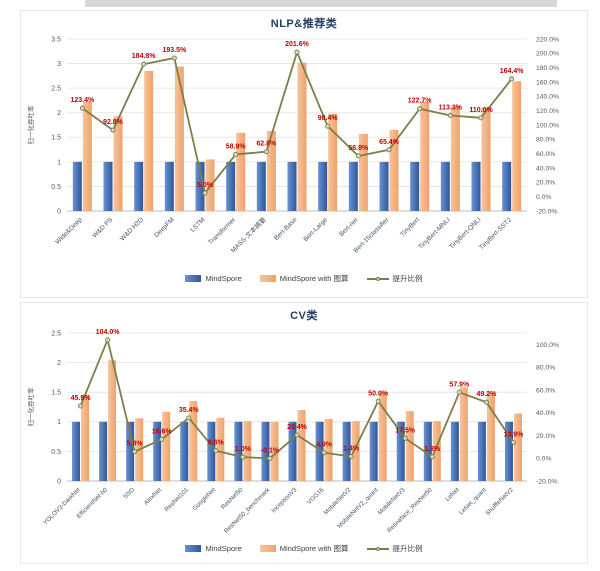  What do you see at coordinates (514, 434) in the screenshot?
I see `improvement-data-label: 13.9%` at bounding box center [514, 434].